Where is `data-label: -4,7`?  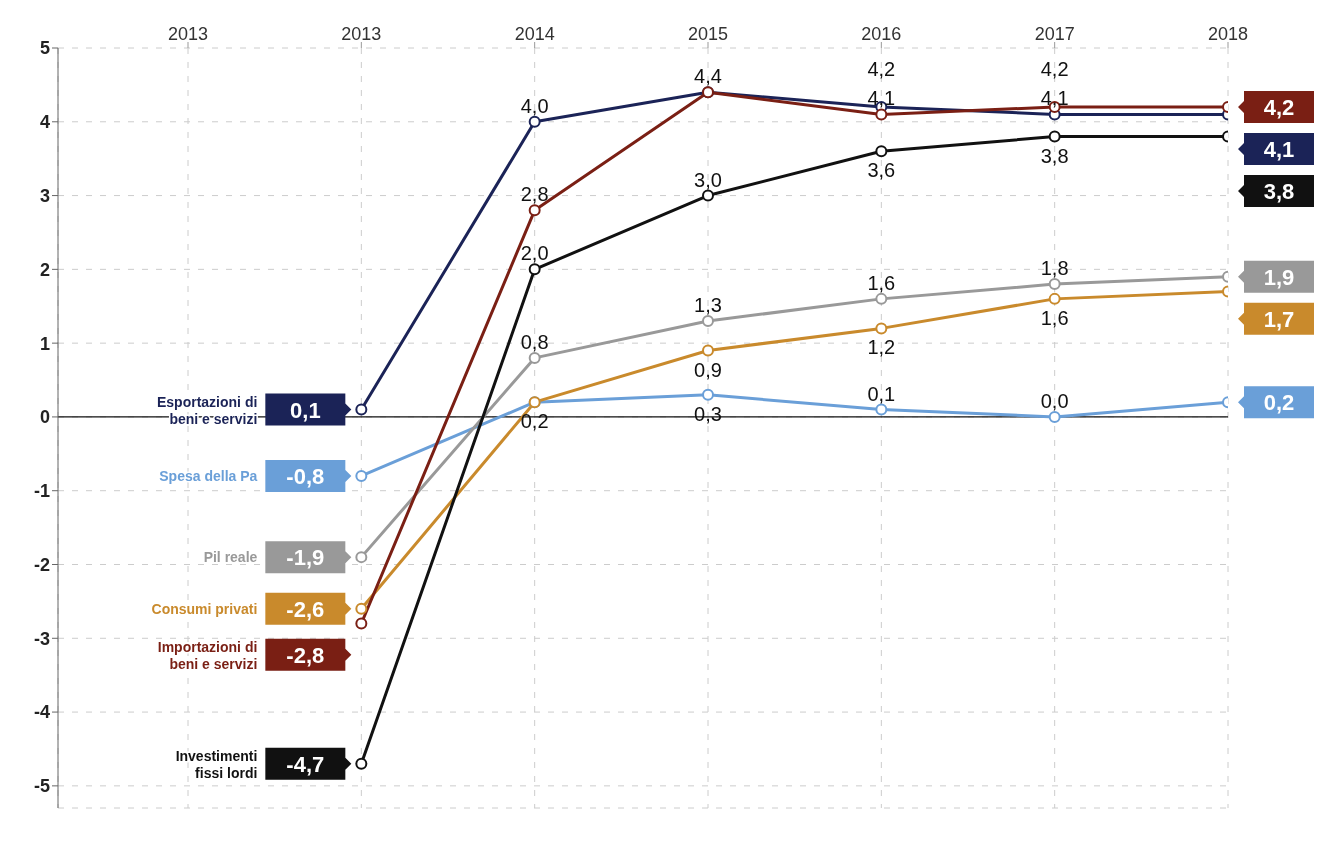
data-label: -4,7 is located at coordinates (305, 764).